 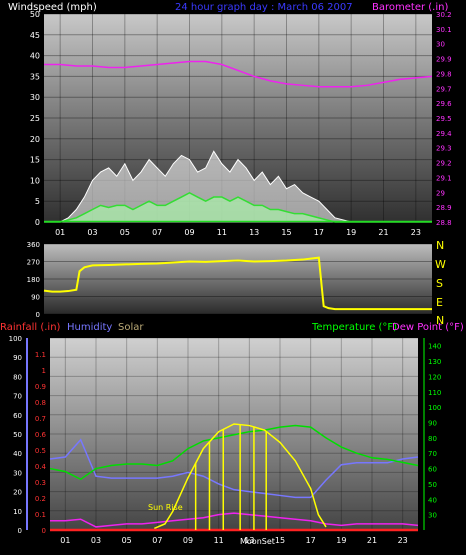 What do you see at coordinates (17, 493) in the screenshot?
I see `humidity-tick-label: 20` at bounding box center [17, 493].